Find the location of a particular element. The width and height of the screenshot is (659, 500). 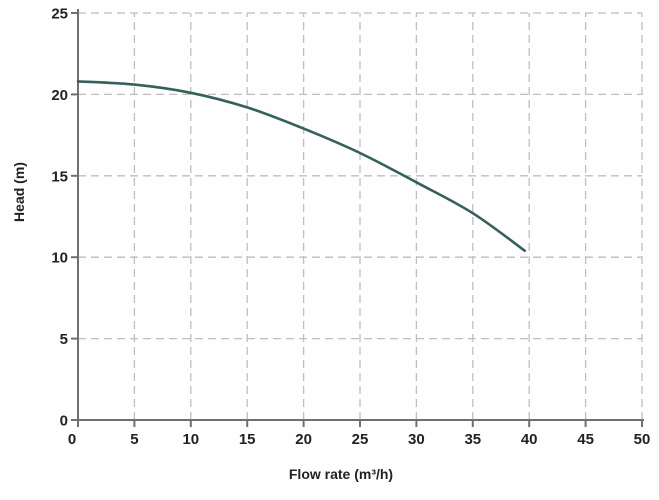

y-tick-label: 0 is located at coordinates (64, 421).